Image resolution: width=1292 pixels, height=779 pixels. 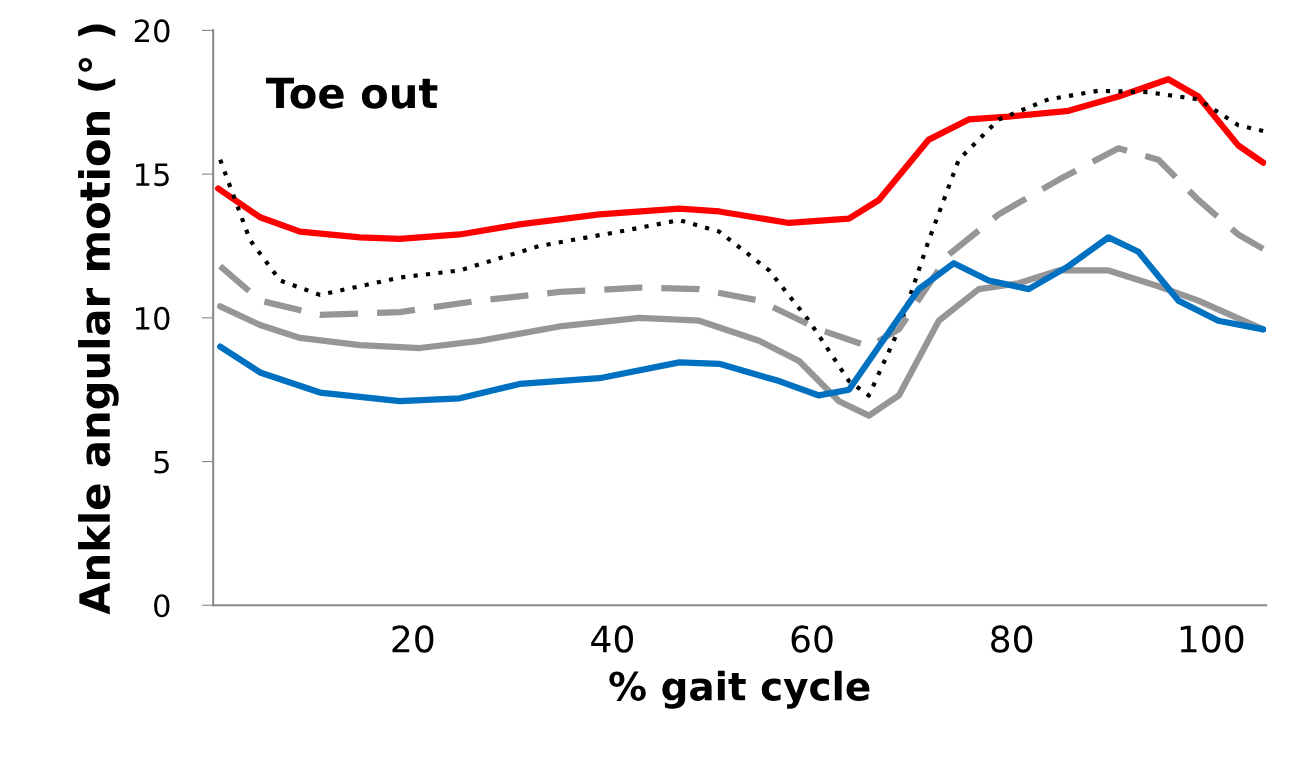 What do you see at coordinates (352, 93) in the screenshot?
I see `text: Toe out` at bounding box center [352, 93].